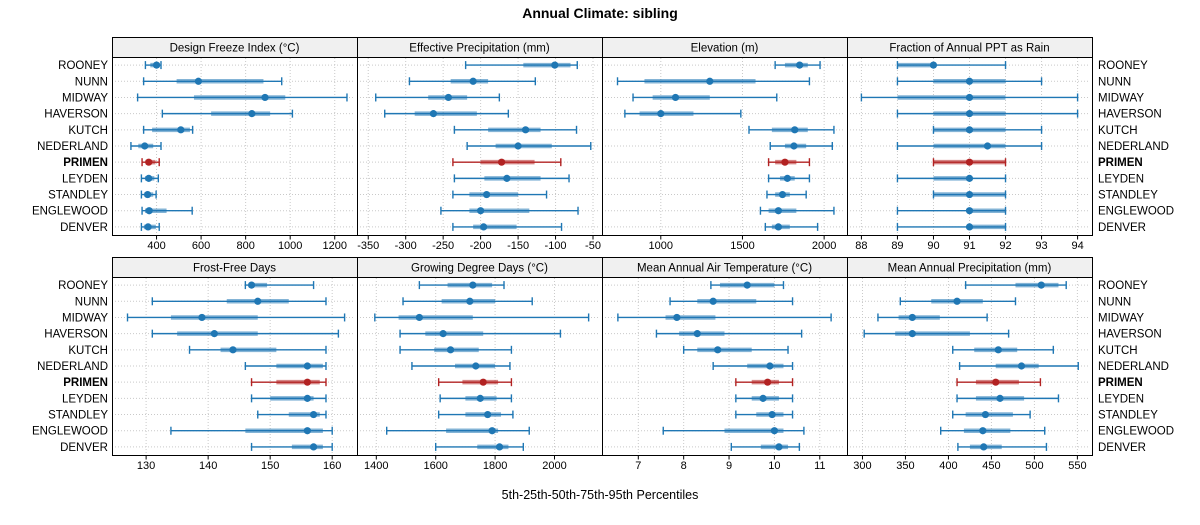 The width and height of the screenshot is (1200, 525). What do you see at coordinates (85, 399) in the screenshot?
I see `station-label-left: LEYDEN` at bounding box center [85, 399].